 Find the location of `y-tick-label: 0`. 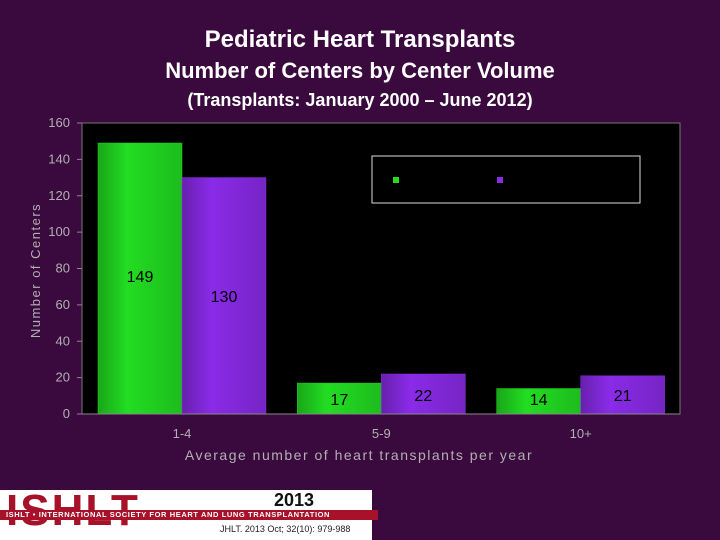

y-tick-label: 0 is located at coordinates (66, 413).